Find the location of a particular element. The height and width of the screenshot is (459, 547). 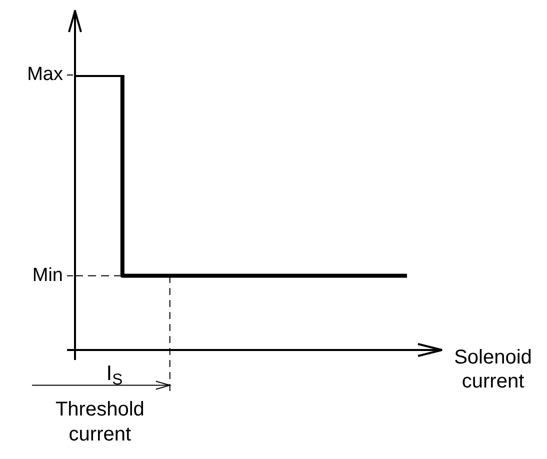

x-axis-title: Solenoid current is located at coordinates (493, 369).